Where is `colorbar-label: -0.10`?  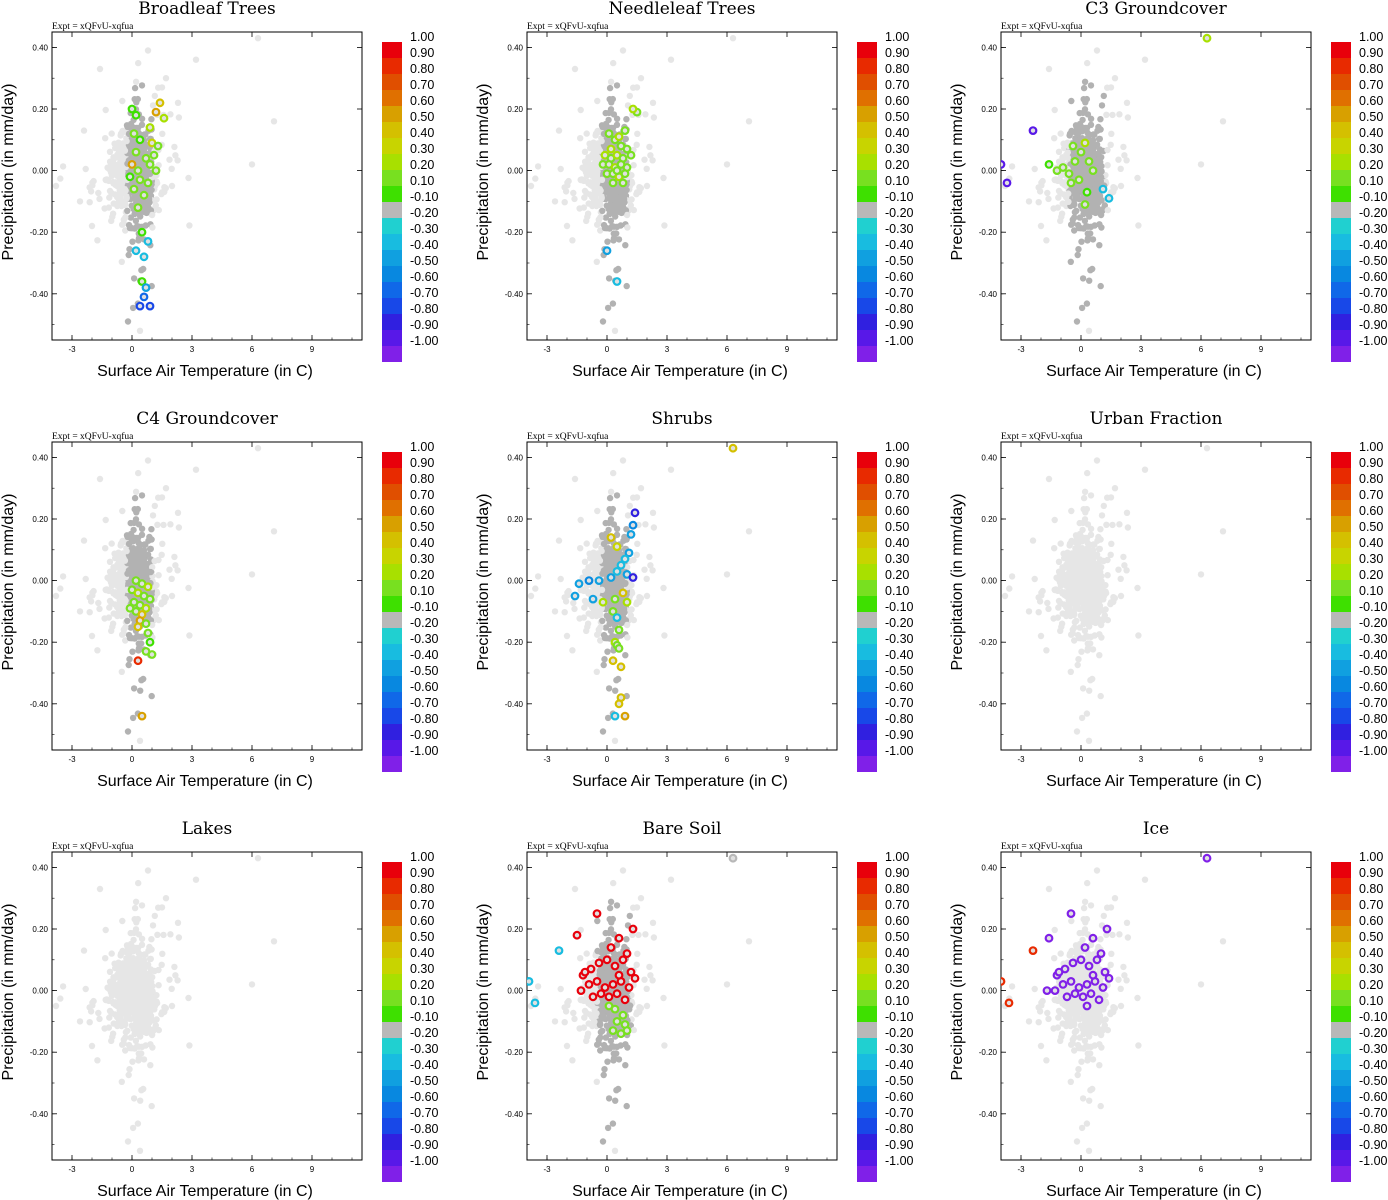
colorbar-label: -0.10 is located at coordinates (424, 607).